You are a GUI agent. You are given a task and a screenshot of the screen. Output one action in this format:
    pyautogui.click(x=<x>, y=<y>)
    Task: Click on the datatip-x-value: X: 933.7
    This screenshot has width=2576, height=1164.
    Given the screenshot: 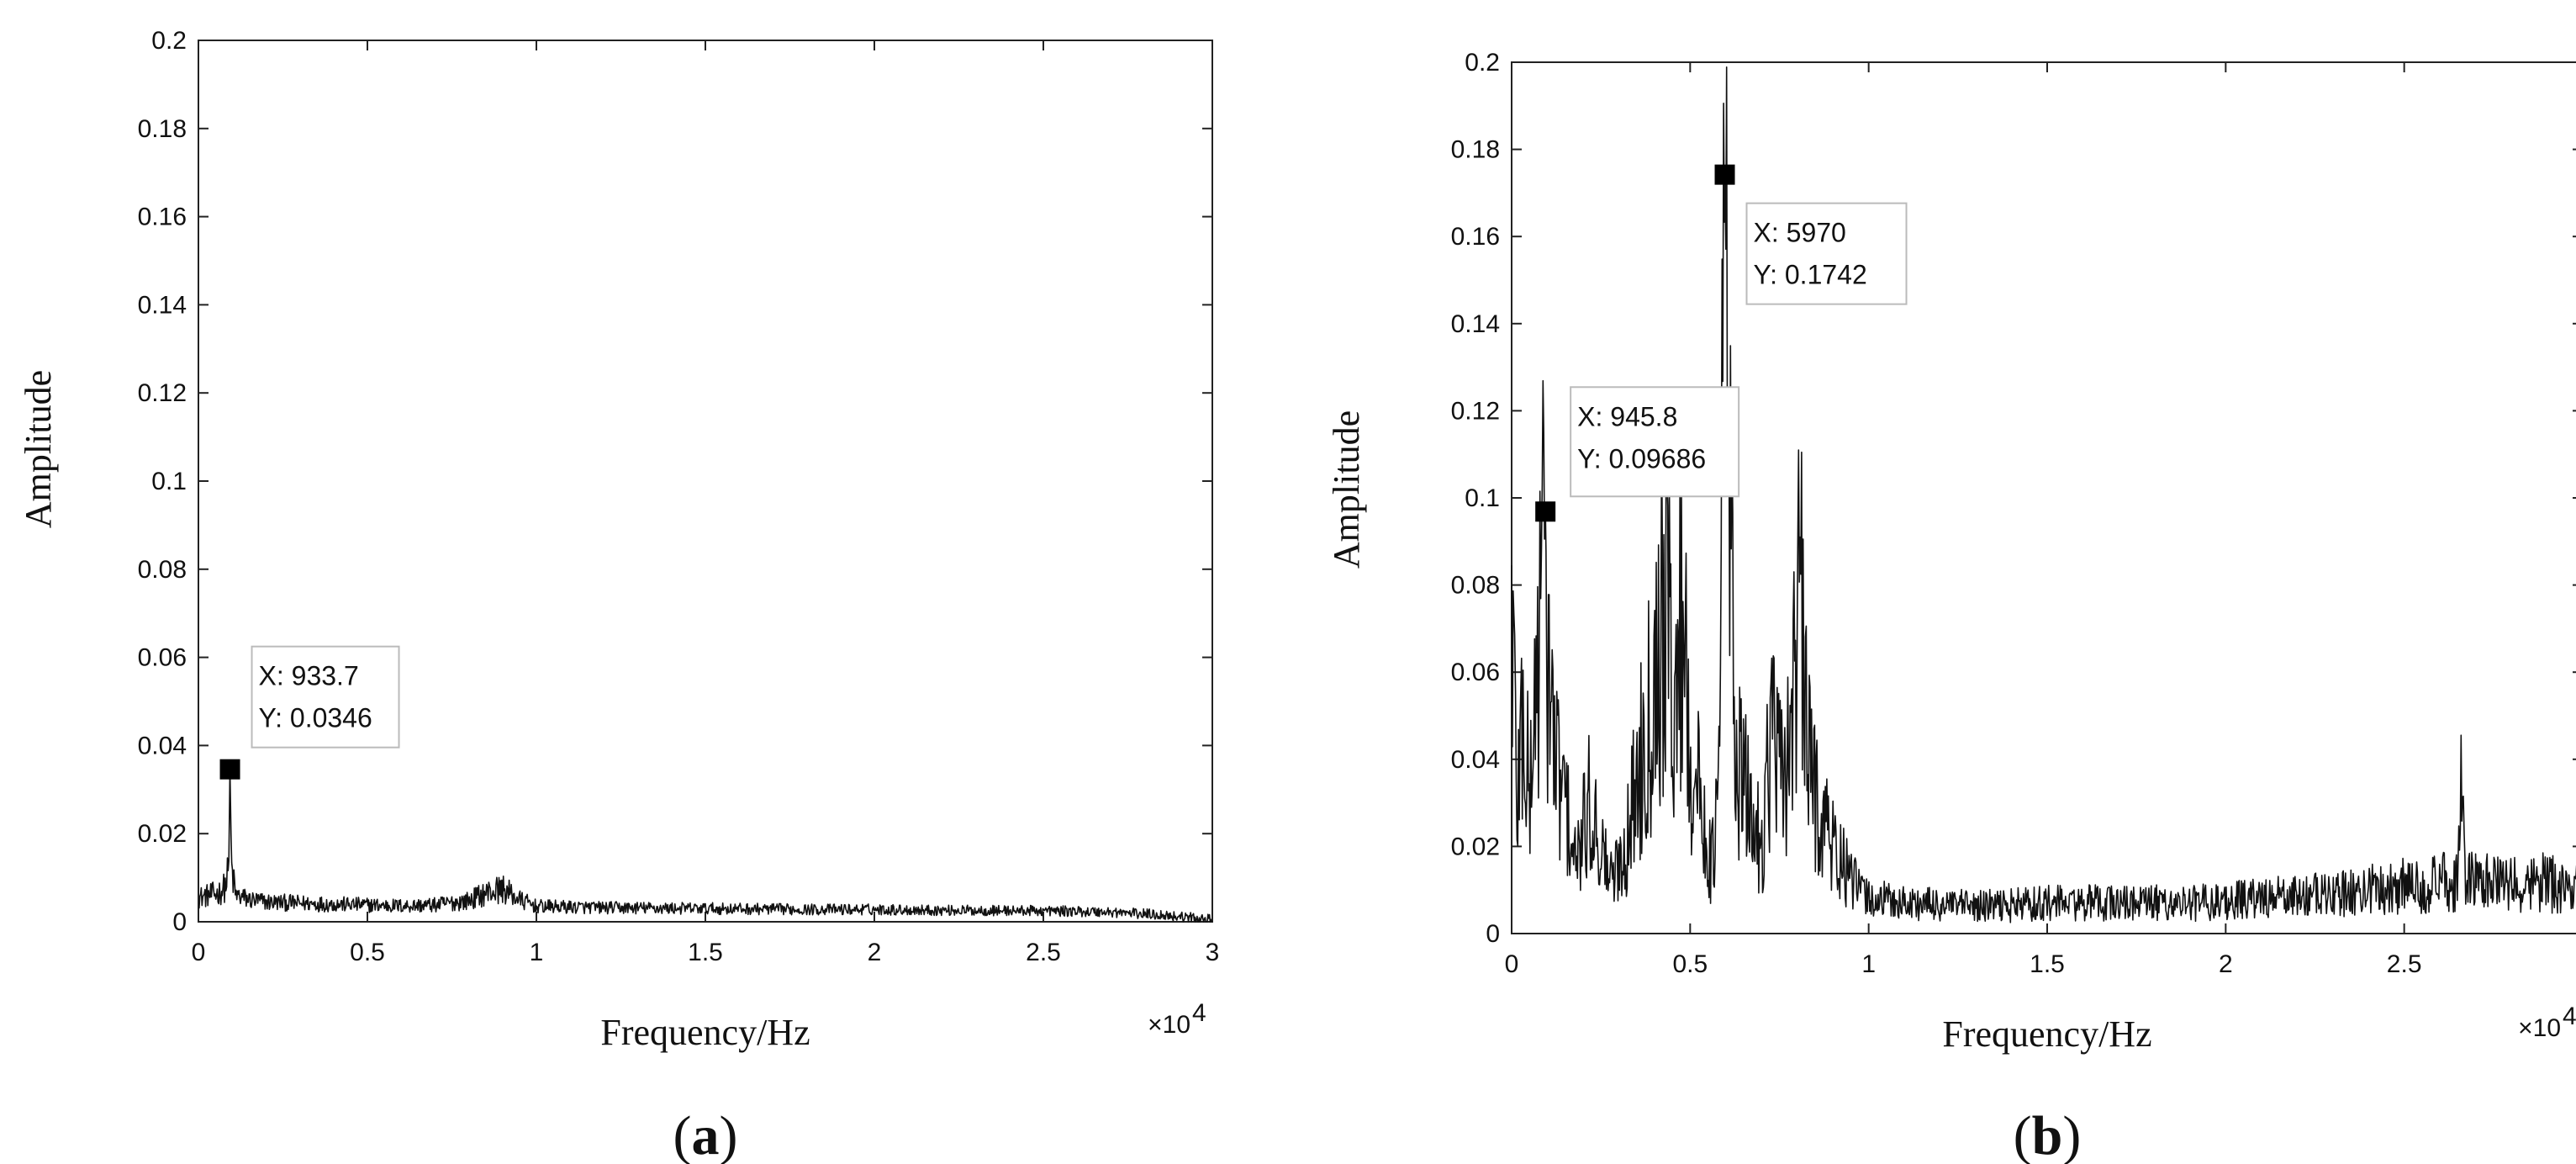 What is the action you would take?
    pyautogui.click(x=309, y=676)
    